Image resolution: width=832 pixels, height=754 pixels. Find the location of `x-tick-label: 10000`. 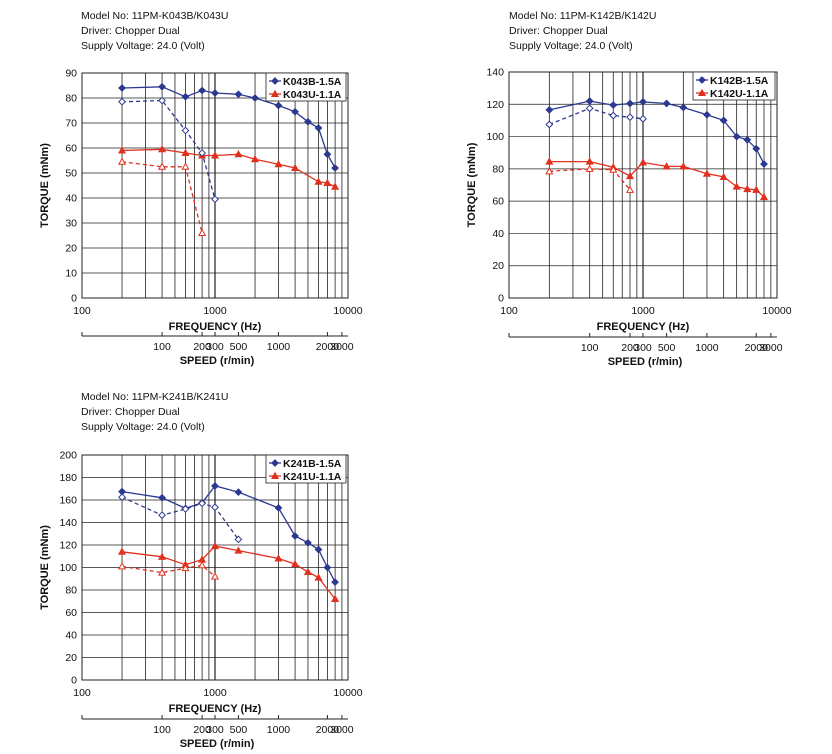

x-tick-label: 10000 is located at coordinates (347, 311).